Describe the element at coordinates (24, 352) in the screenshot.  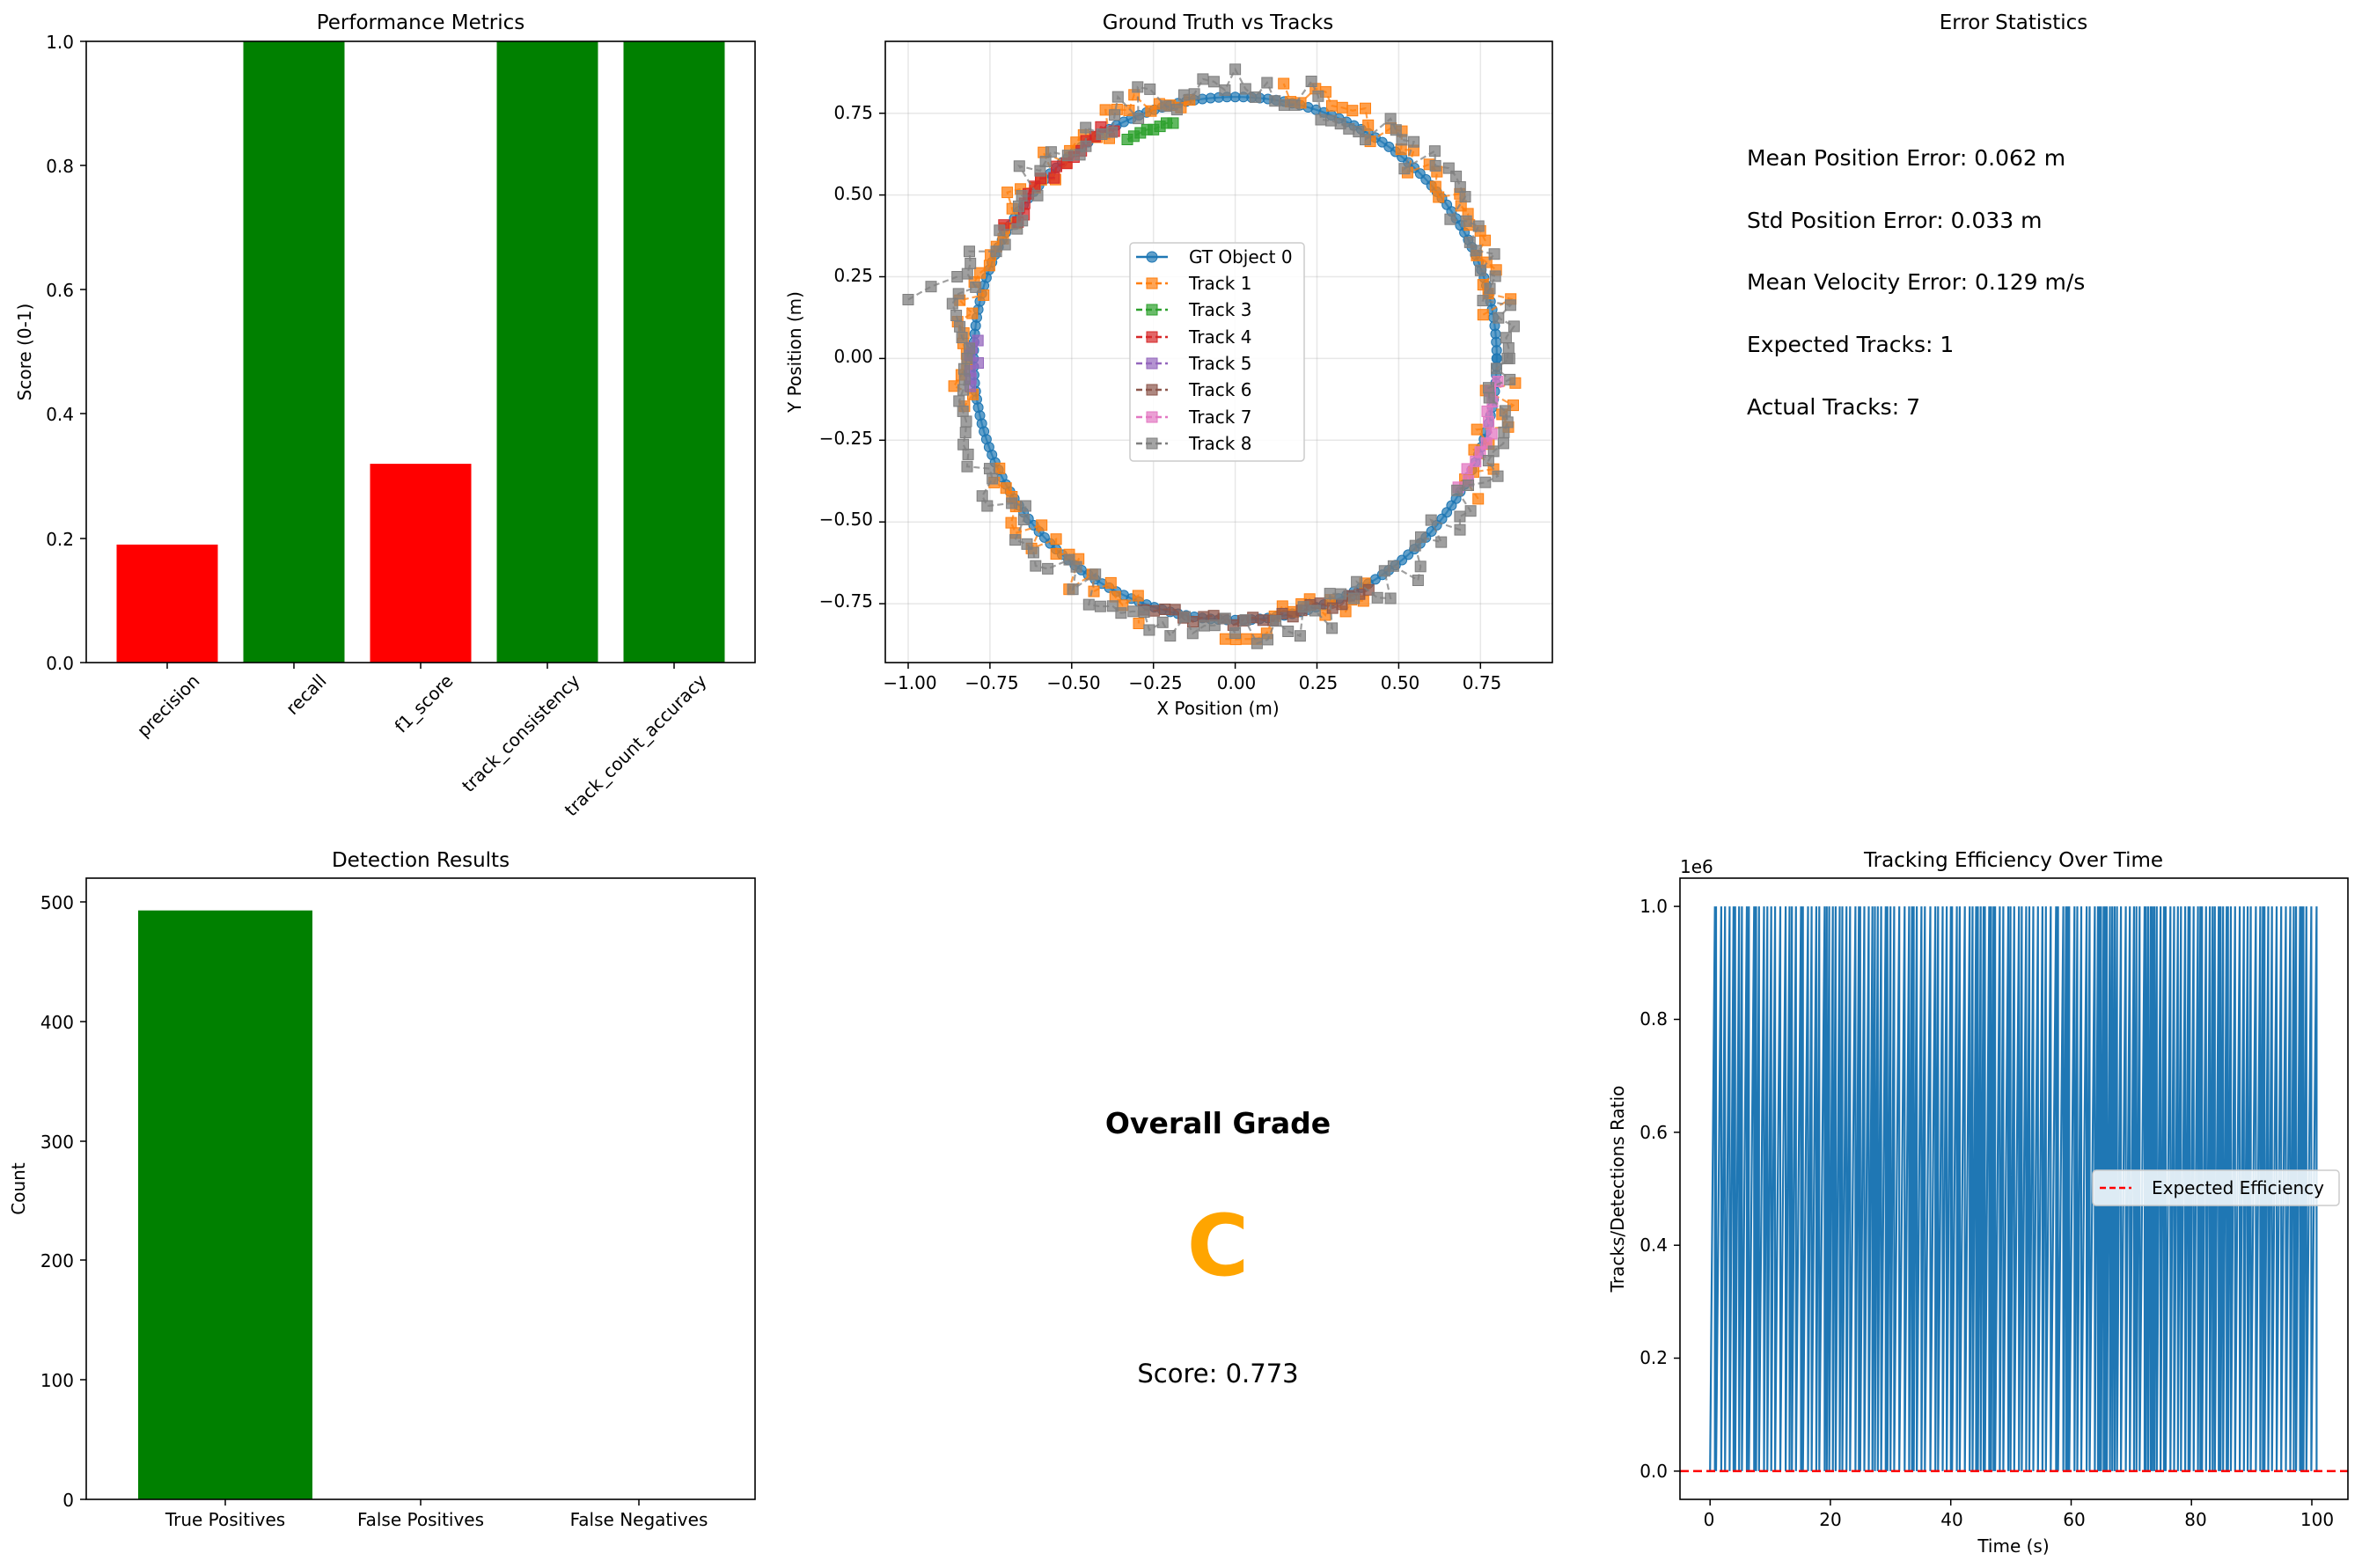
I see `metrics-ylabel: Score (0-1)` at that location.